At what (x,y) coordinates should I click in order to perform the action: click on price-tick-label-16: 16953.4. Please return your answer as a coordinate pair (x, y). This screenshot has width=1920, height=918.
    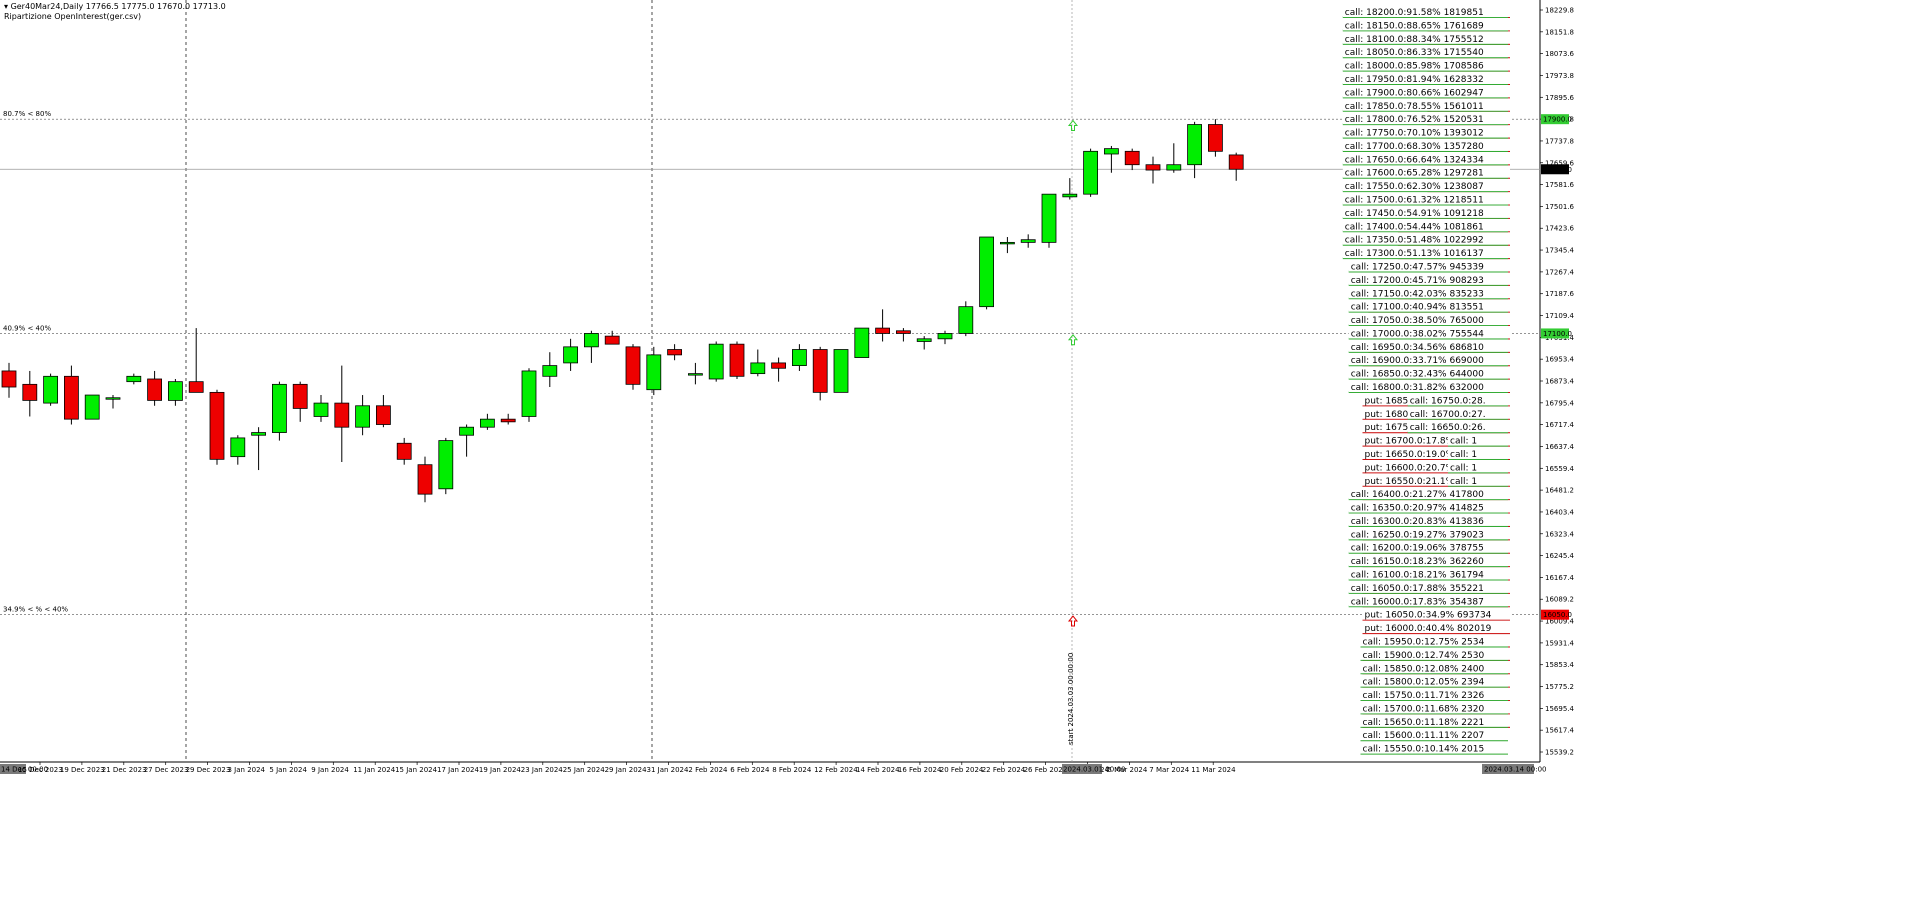
    Looking at the image, I should click on (1559, 360).